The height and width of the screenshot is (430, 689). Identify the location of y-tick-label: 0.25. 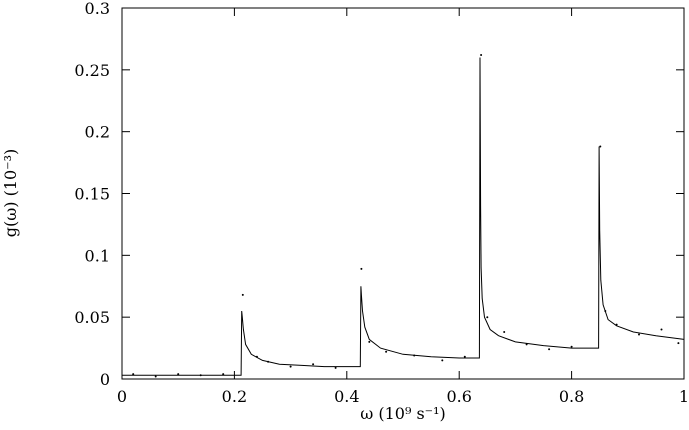
(92, 70).